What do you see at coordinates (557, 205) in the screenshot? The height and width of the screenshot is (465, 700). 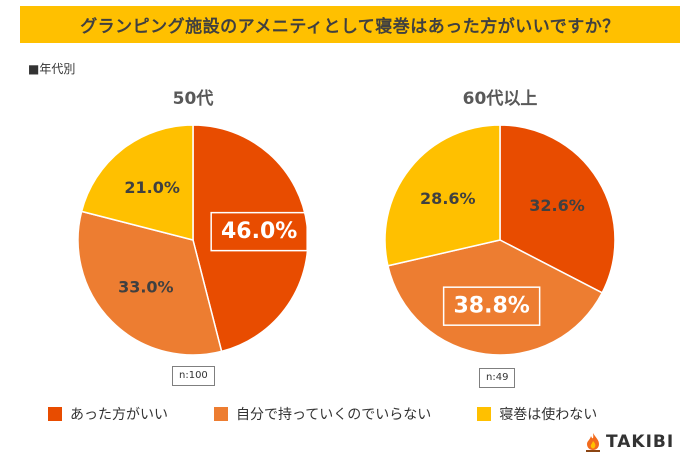 I see `pie-2-label-yes: 32.6%` at bounding box center [557, 205].